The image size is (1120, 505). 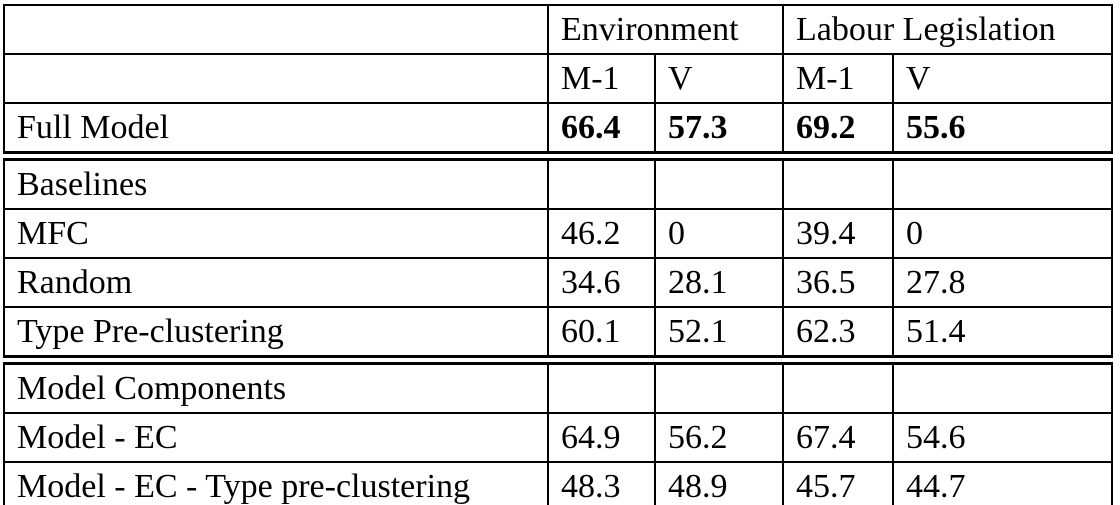 I want to click on value-cell: 45.7, so click(x=838, y=483).